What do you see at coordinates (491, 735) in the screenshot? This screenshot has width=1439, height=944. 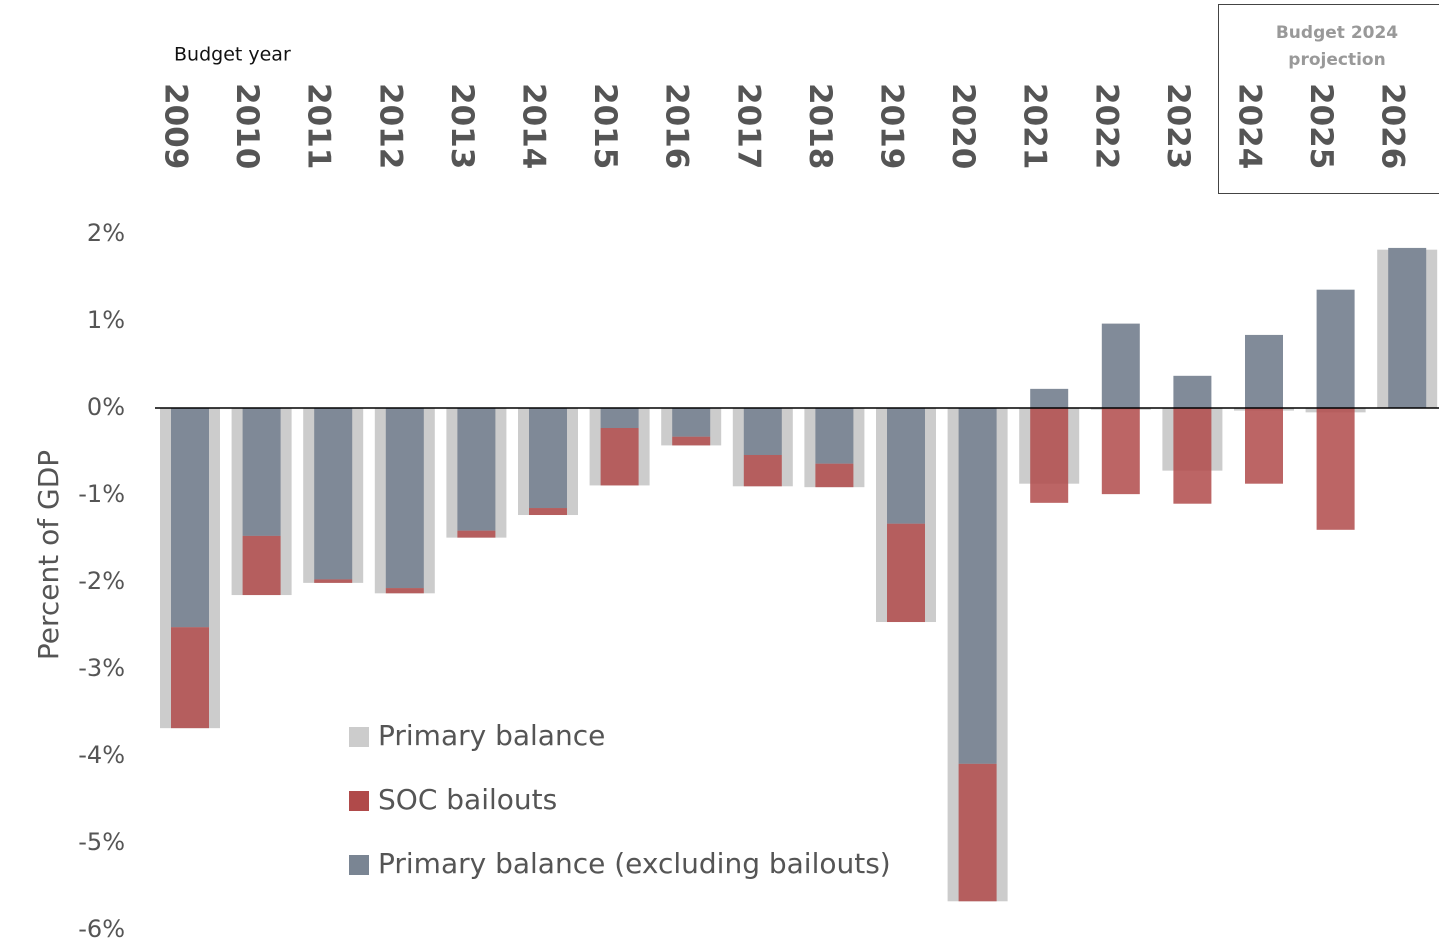 I see `legend-label: Primary balance` at bounding box center [491, 735].